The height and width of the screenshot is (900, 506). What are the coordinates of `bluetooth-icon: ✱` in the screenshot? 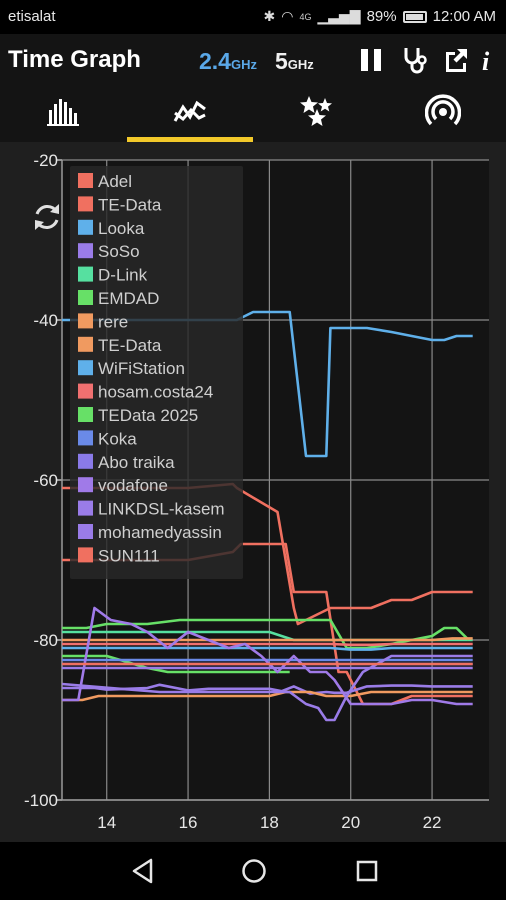 It's located at (269, 16).